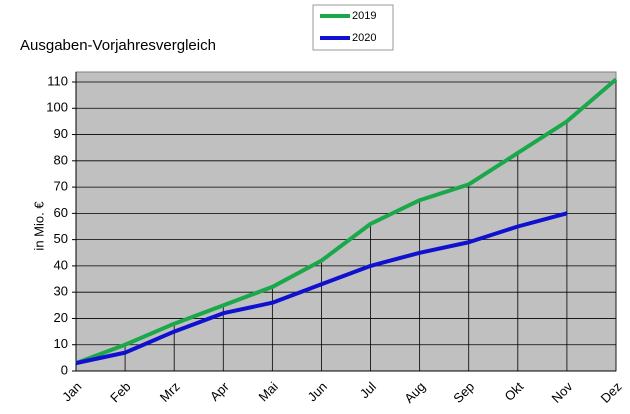  What do you see at coordinates (118, 45) in the screenshot?
I see `chart-title: Ausgaben-Vorjahresvergleich` at bounding box center [118, 45].